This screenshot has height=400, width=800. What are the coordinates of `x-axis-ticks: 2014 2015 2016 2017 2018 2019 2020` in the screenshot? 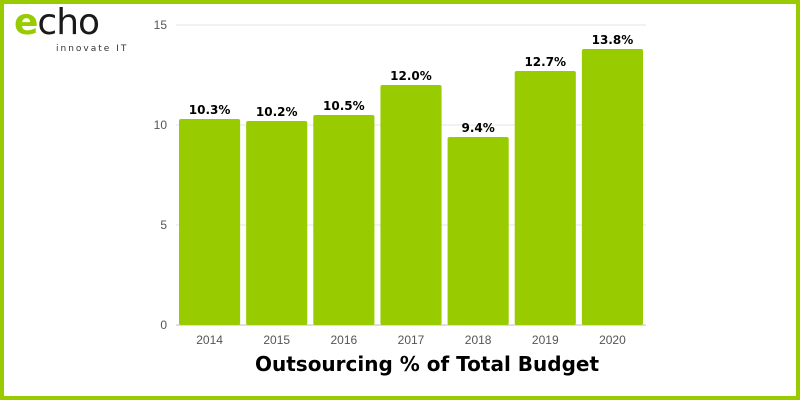 It's located at (411, 340).